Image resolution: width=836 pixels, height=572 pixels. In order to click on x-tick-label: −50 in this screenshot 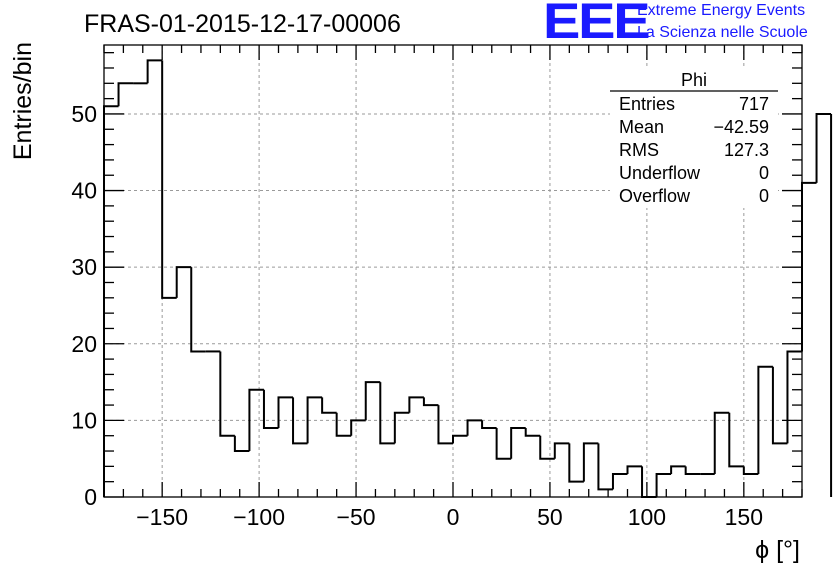, I will do `click(356, 517)`.